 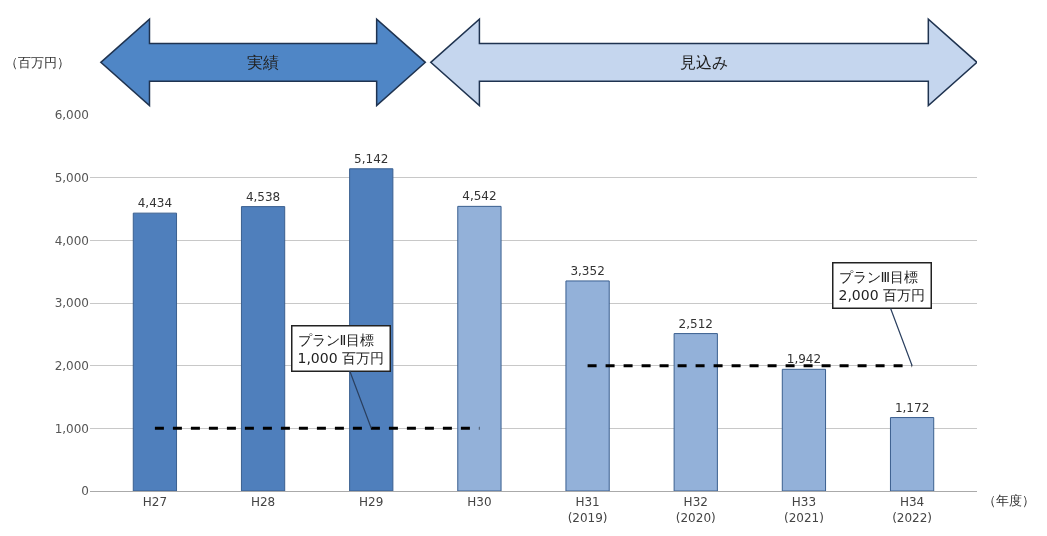 I want to click on annotation: プランⅡ目標 1,000 百万円, so click(x=341, y=348).